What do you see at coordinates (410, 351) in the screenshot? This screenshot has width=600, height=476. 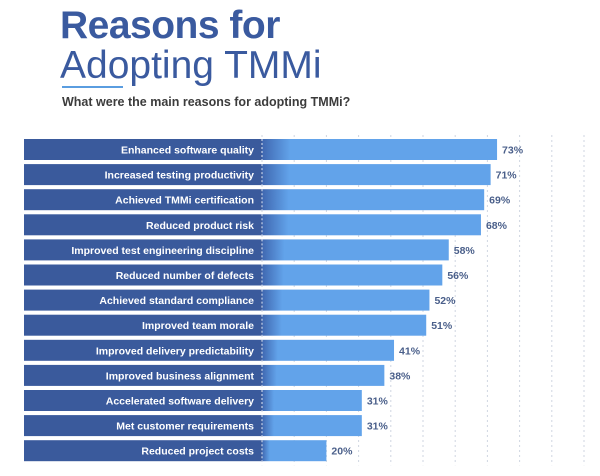 I see `value-label: 41%` at bounding box center [410, 351].